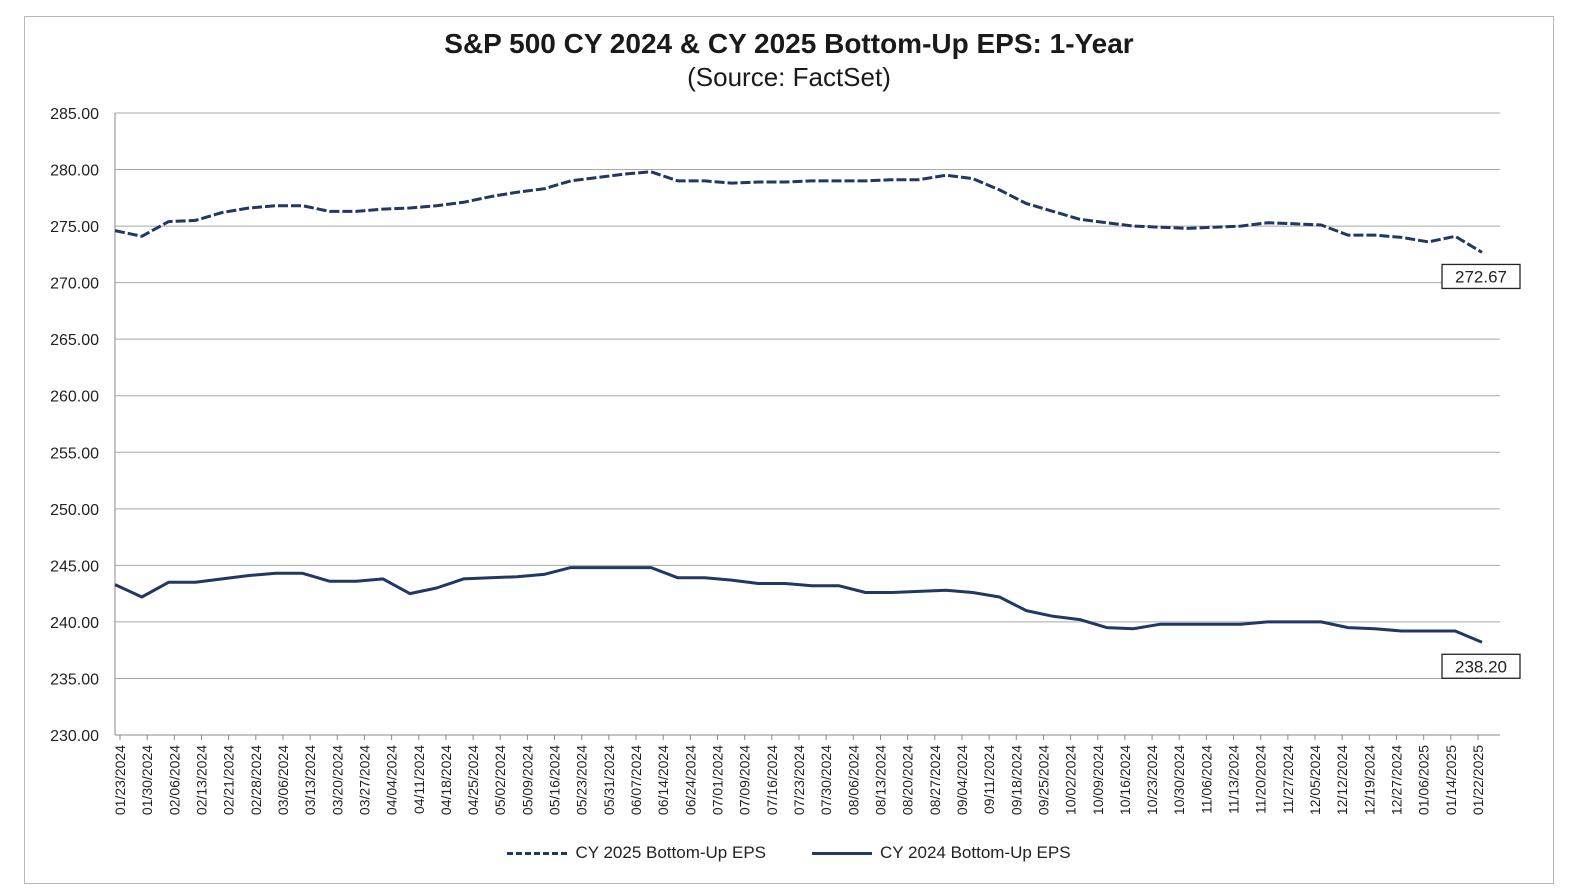 The image size is (1578, 890). I want to click on x-tick-label: 10/09/2024, so click(1098, 780).